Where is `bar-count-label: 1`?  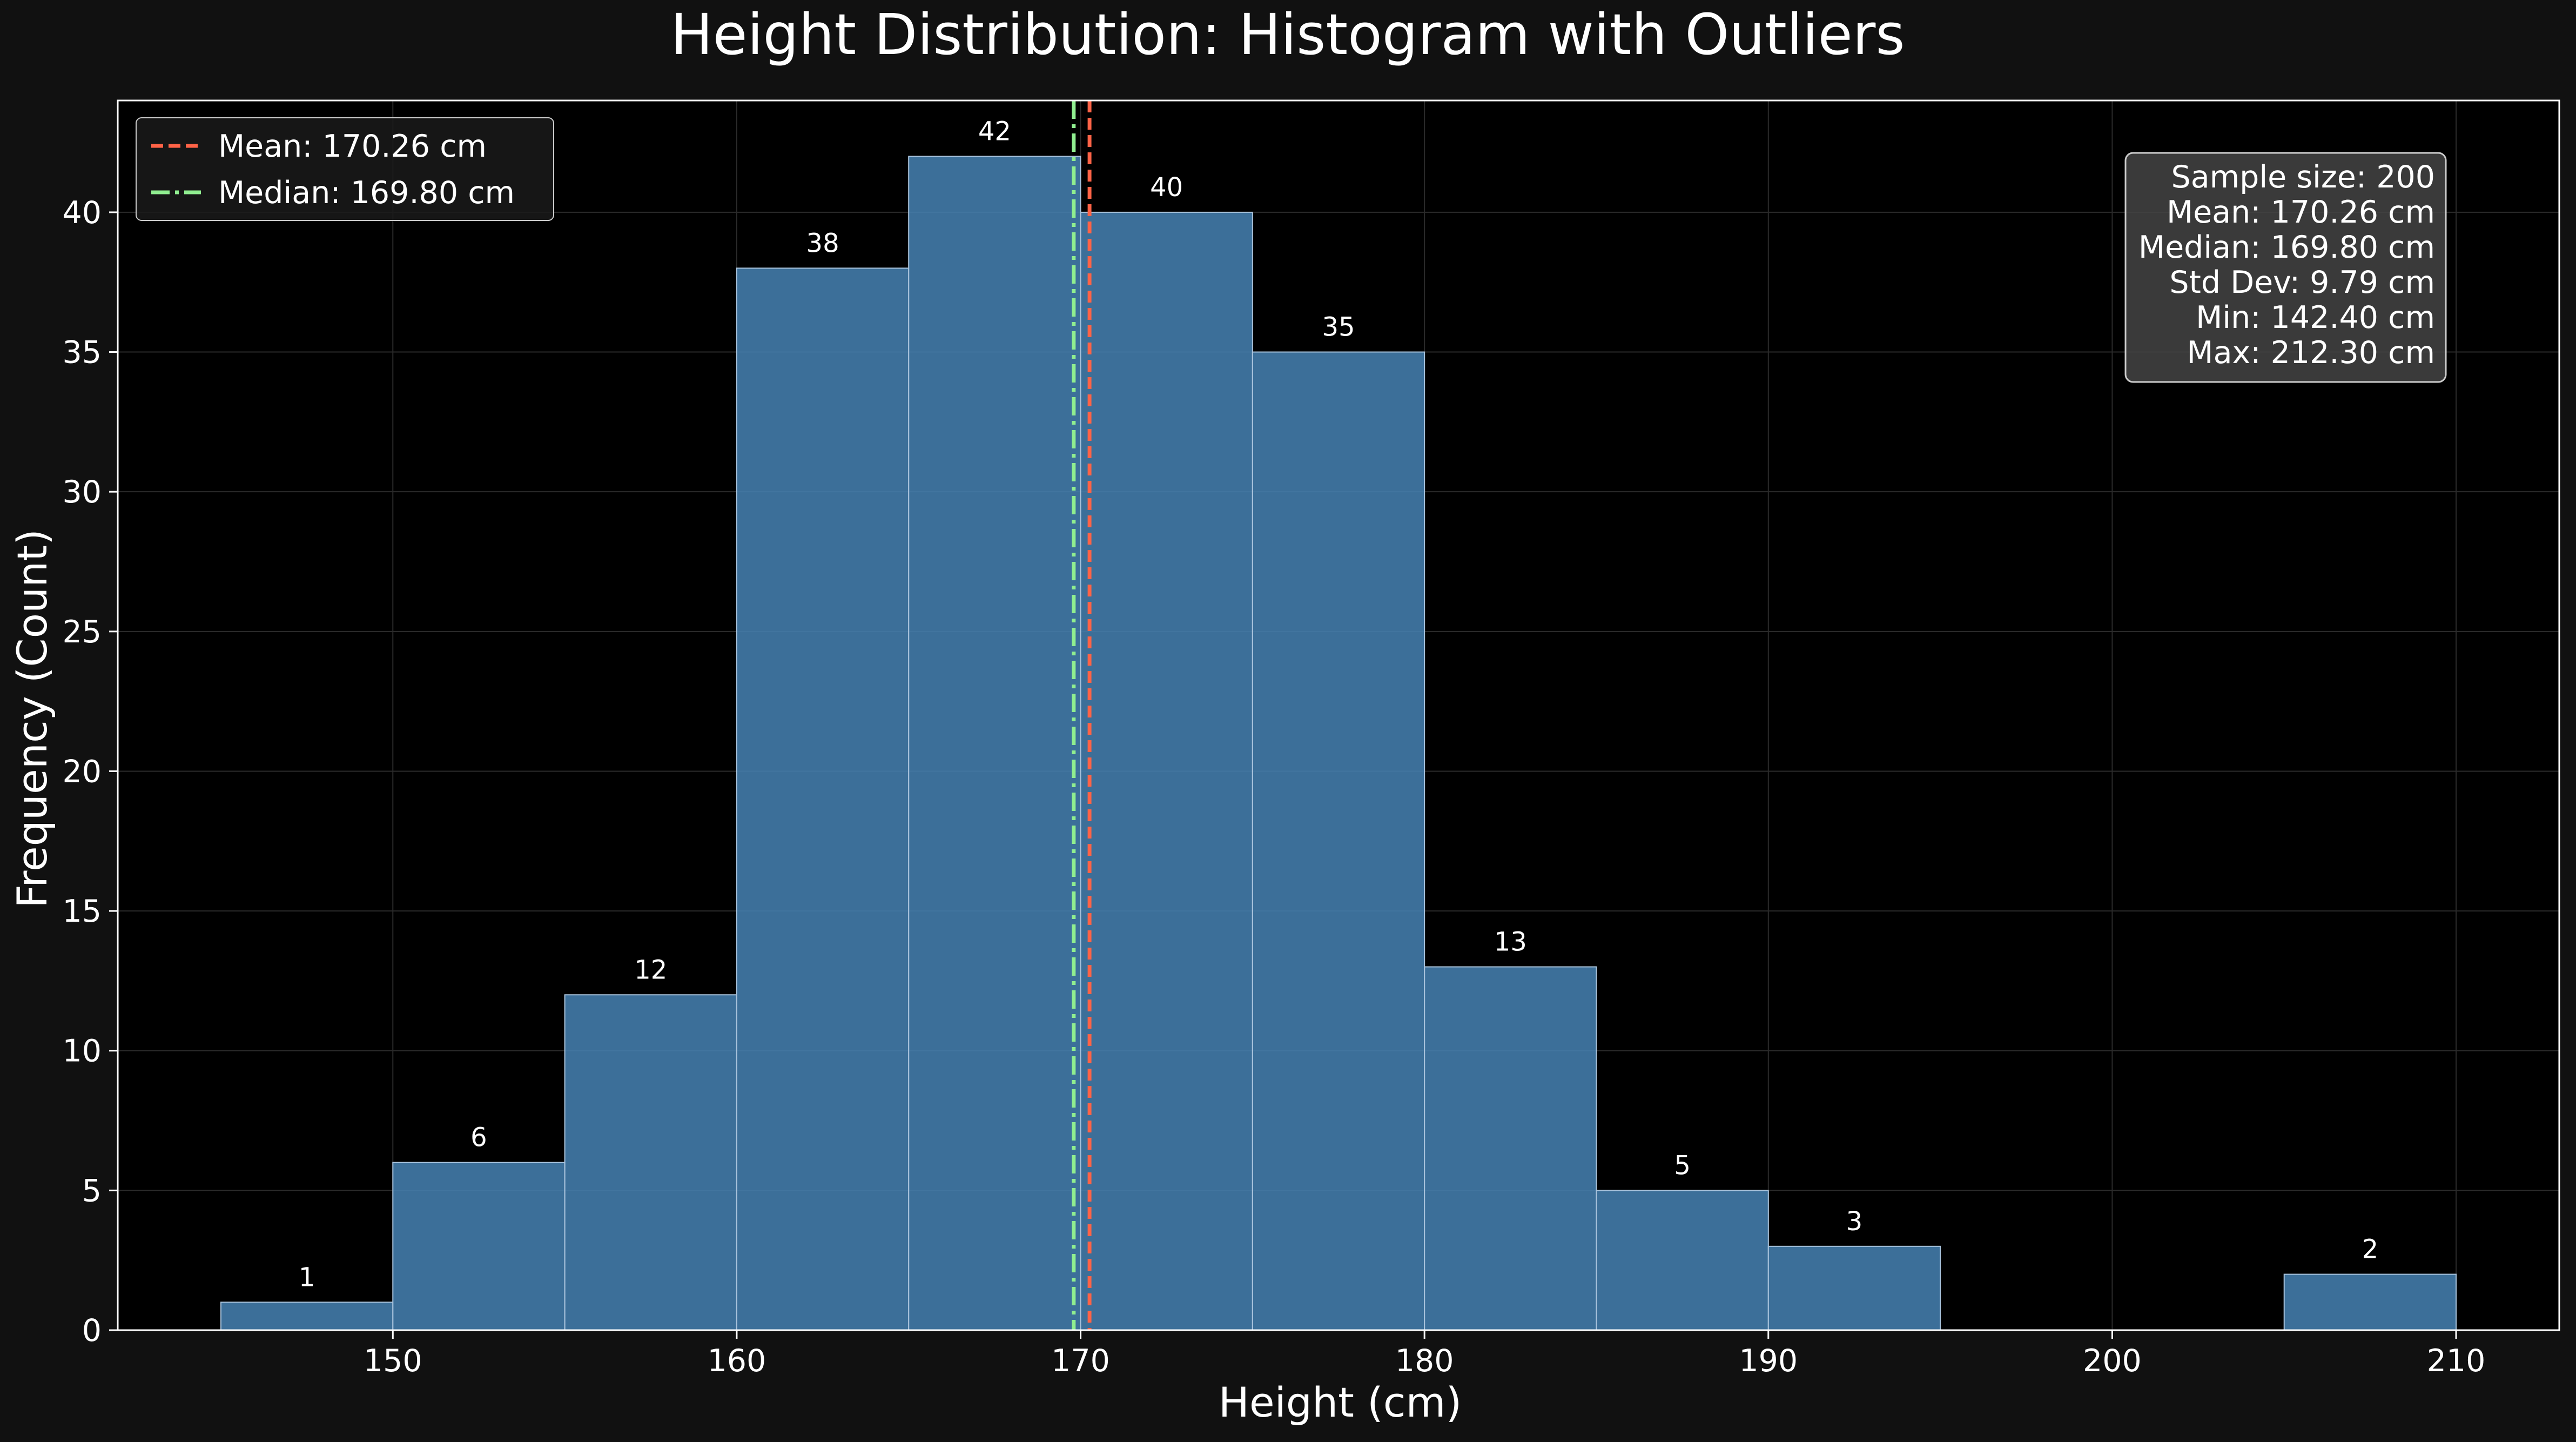
bar-count-label: 1 is located at coordinates (307, 1277).